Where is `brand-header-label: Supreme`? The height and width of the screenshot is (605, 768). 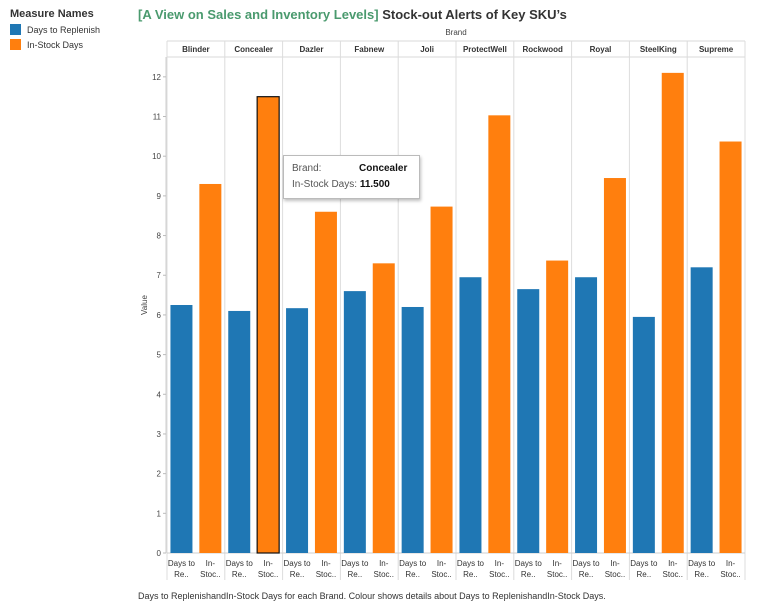 brand-header-label: Supreme is located at coordinates (716, 49).